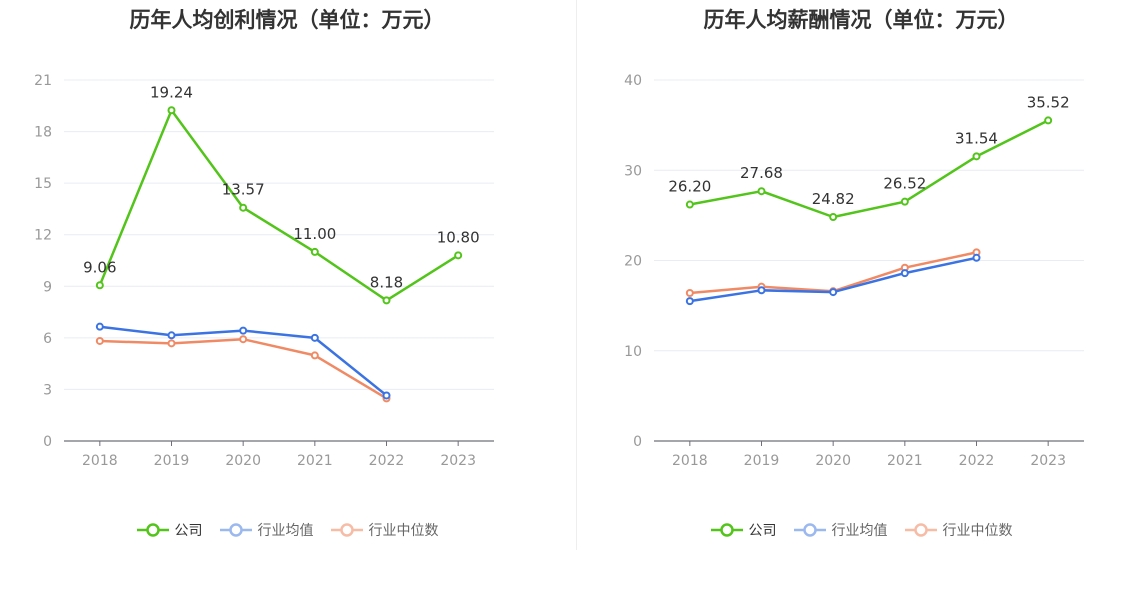 This screenshot has width=1148, height=589. Describe the element at coordinates (386, 282) in the screenshot. I see `data-label: 8.18` at that location.